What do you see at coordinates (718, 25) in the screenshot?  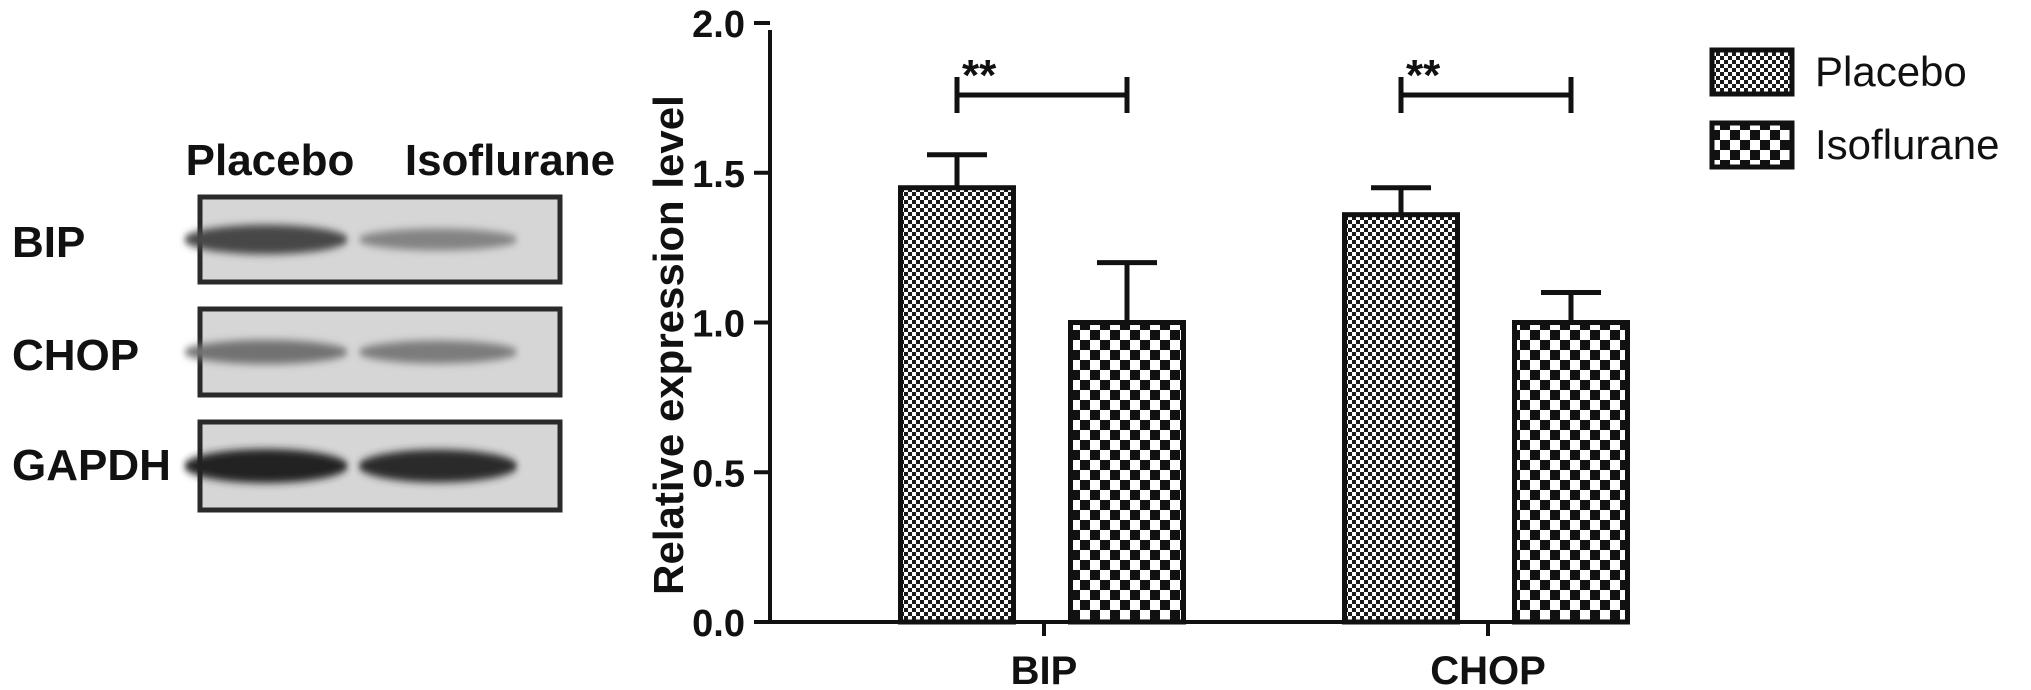 I see `y-tick-label: 2.0` at bounding box center [718, 25].